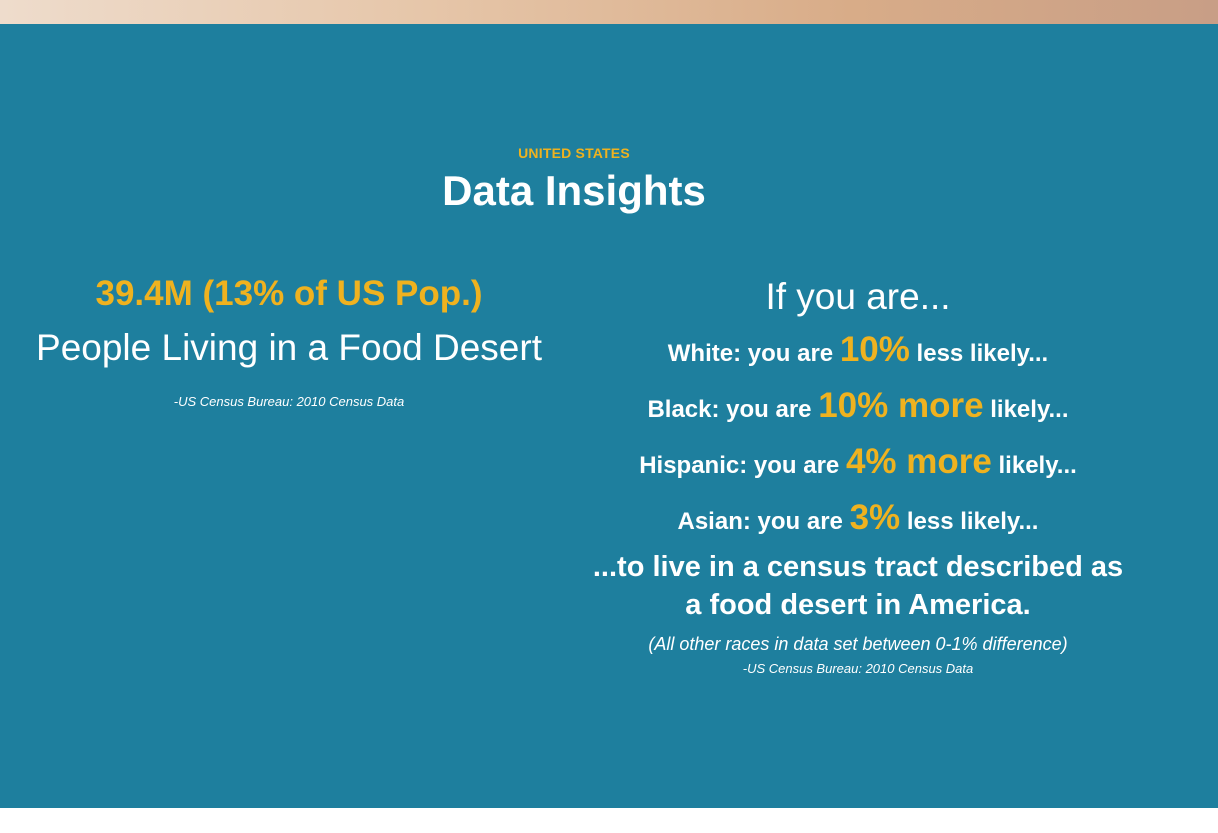 The image size is (1218, 833). Describe the element at coordinates (729, 409) in the screenshot. I see `race-prefix: Black: you are` at that location.